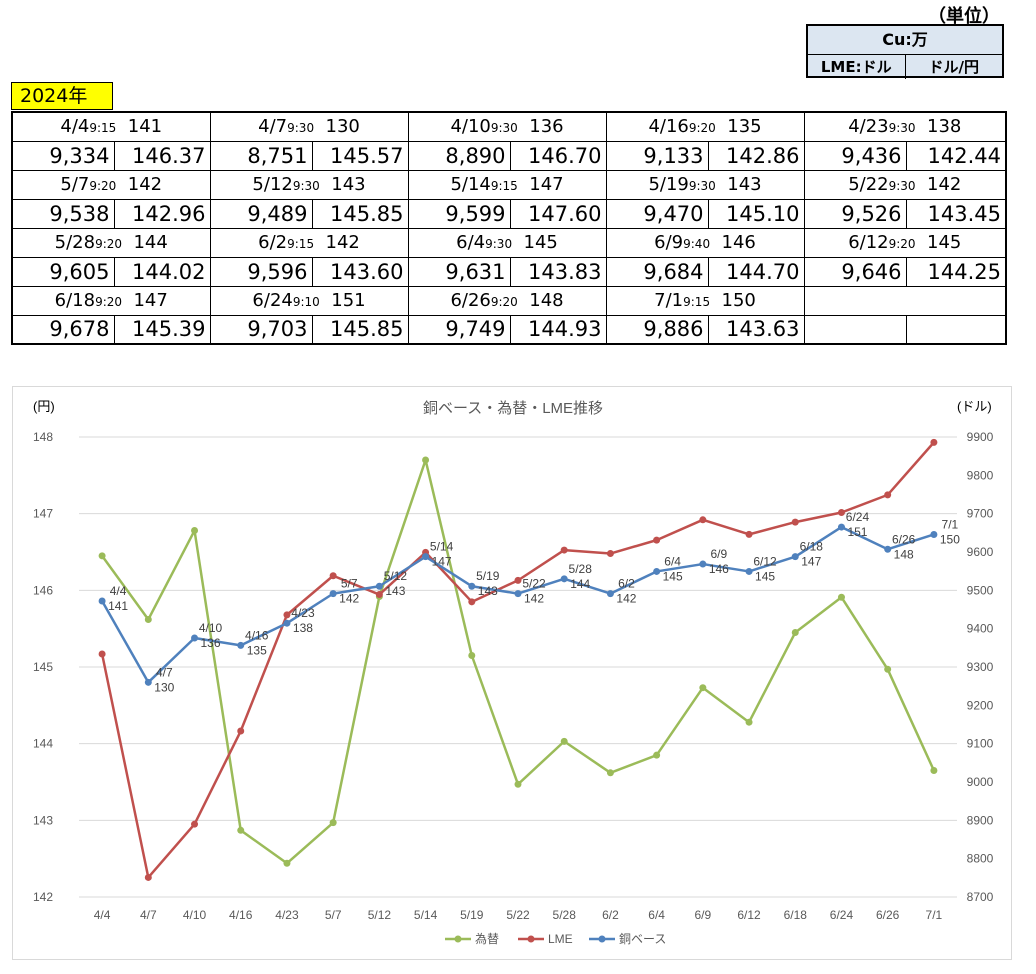  Describe the element at coordinates (980, 859) in the screenshot. I see `y-right-tick-label: 8800` at that location.